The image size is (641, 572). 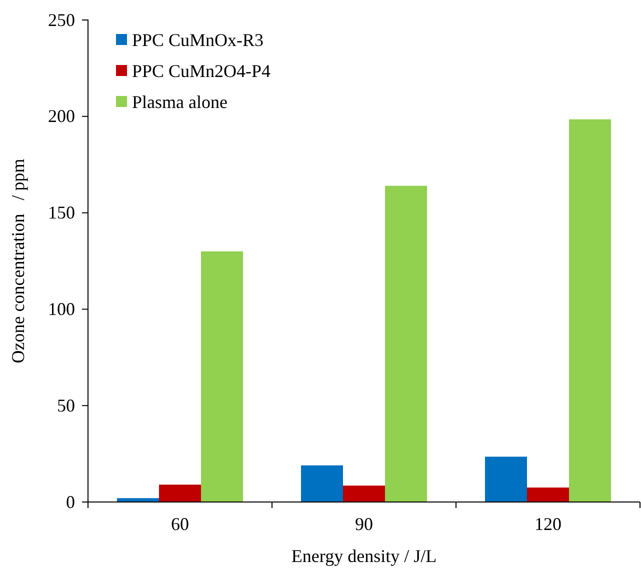 I want to click on legend-label: PPC CuMnOx-R3, so click(x=198, y=40).